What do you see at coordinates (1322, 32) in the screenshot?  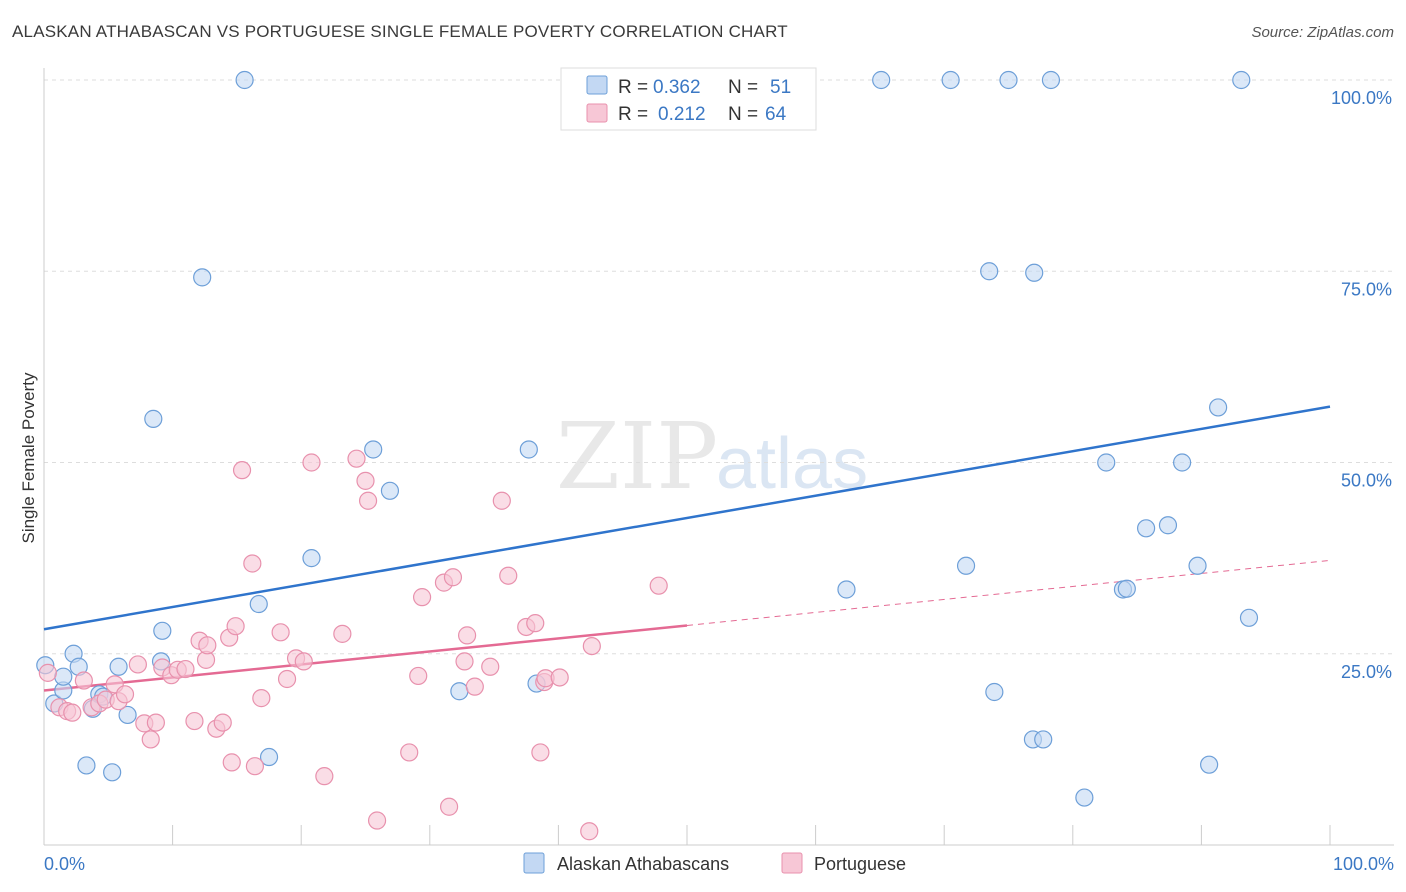 I see `chart-source: Source: ZipAtlas.com` at bounding box center [1322, 32].